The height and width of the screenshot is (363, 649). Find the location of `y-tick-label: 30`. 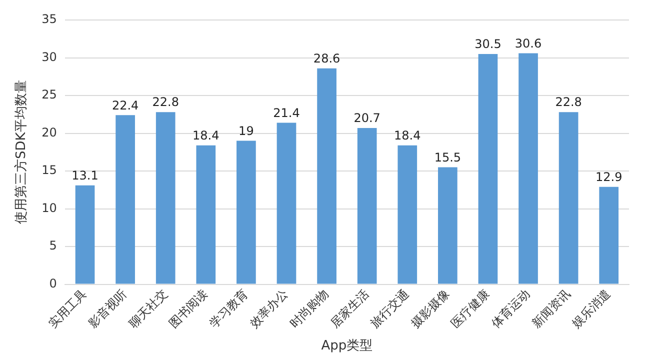

y-tick-label: 30 is located at coordinates (49, 57).